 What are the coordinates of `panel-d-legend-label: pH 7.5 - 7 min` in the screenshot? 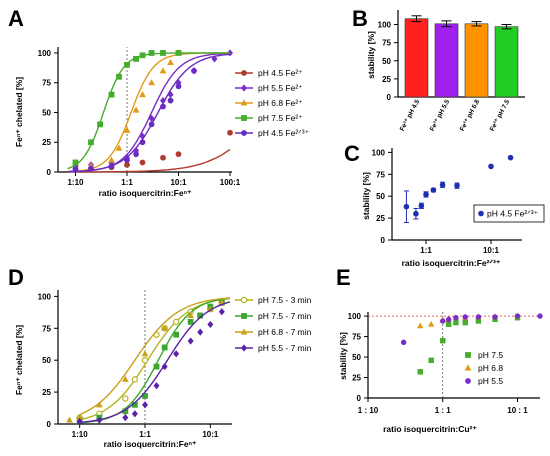 It's located at (285, 316).